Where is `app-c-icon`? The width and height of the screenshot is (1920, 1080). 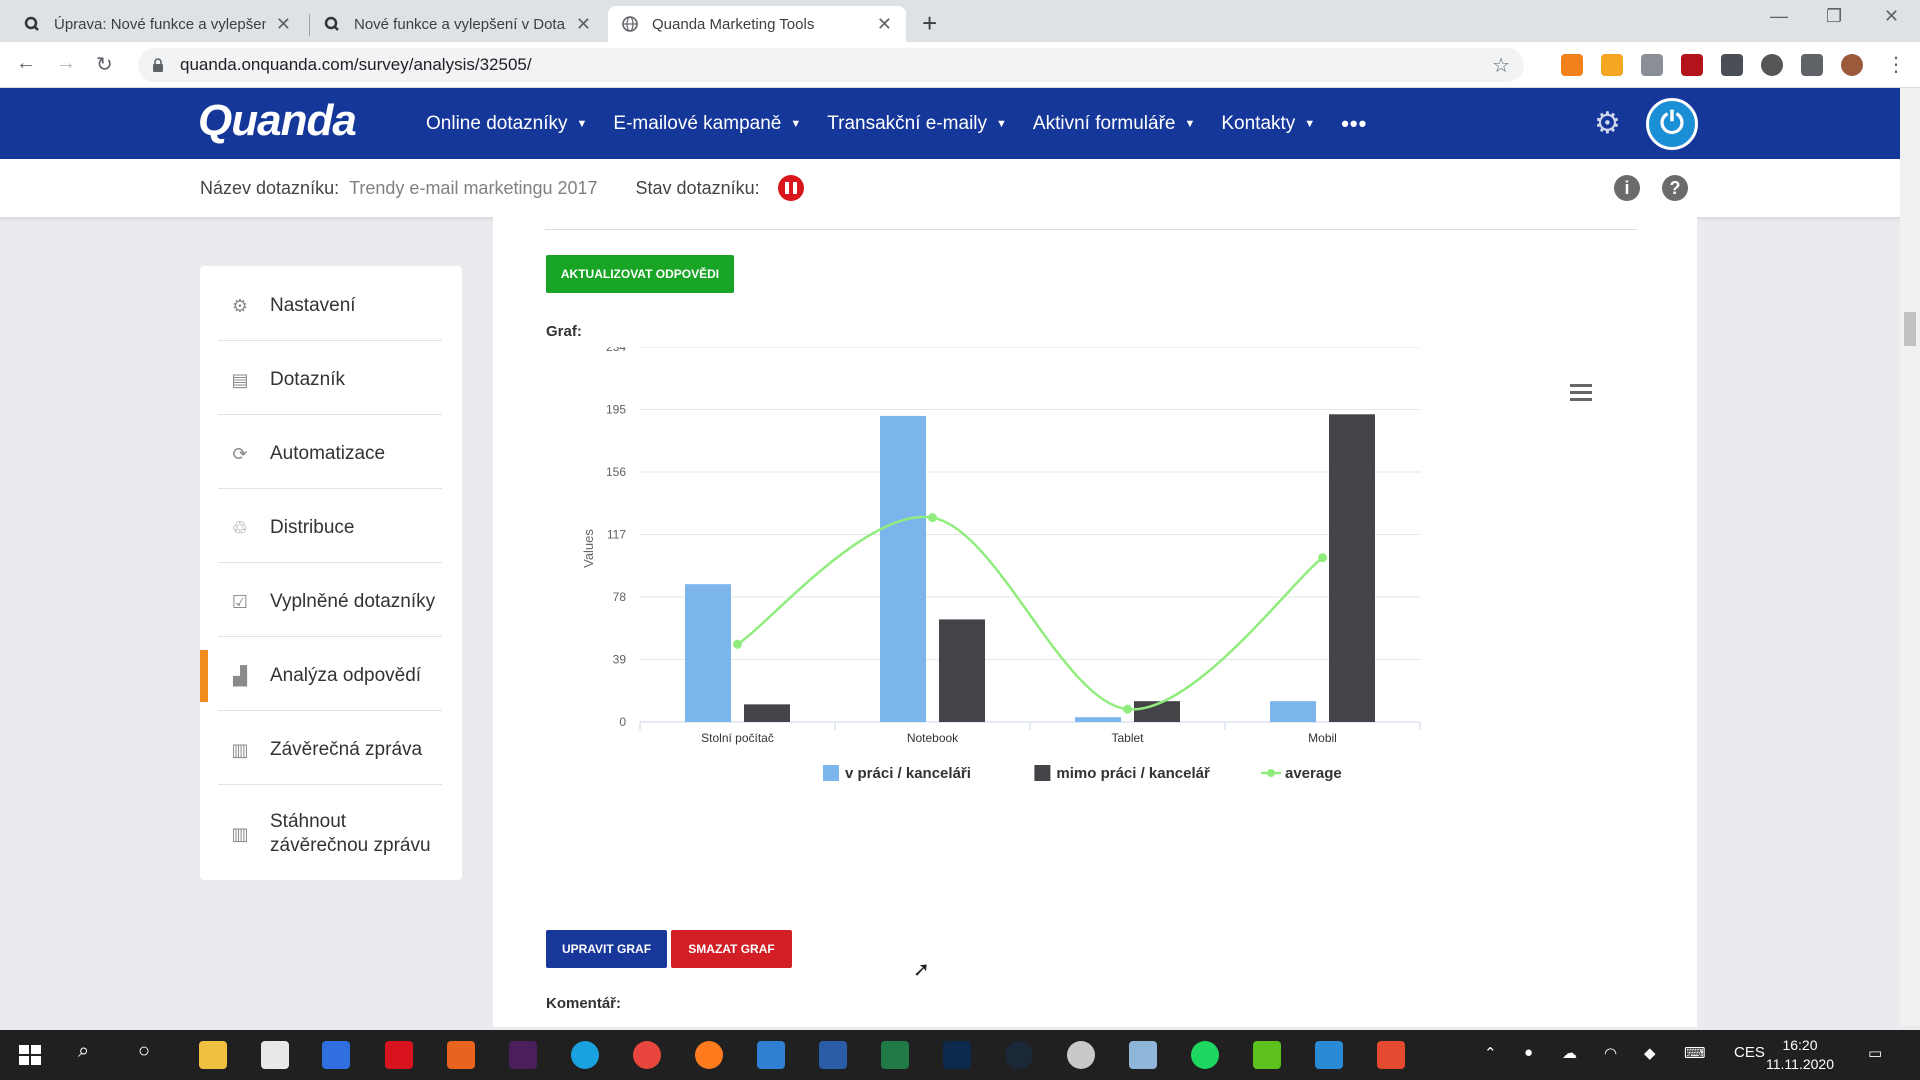 app-c-icon is located at coordinates (1391, 1055).